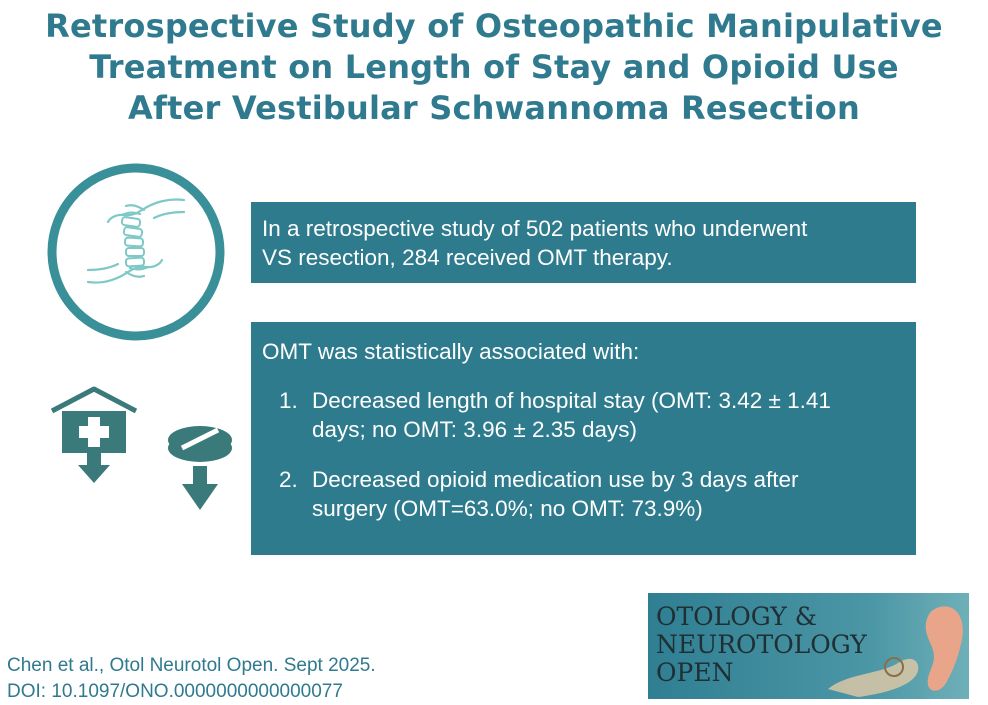  Describe the element at coordinates (175, 691) in the screenshot. I see `citation-line-2: DOI: 10.1097/ONO.0000000000000077` at that location.